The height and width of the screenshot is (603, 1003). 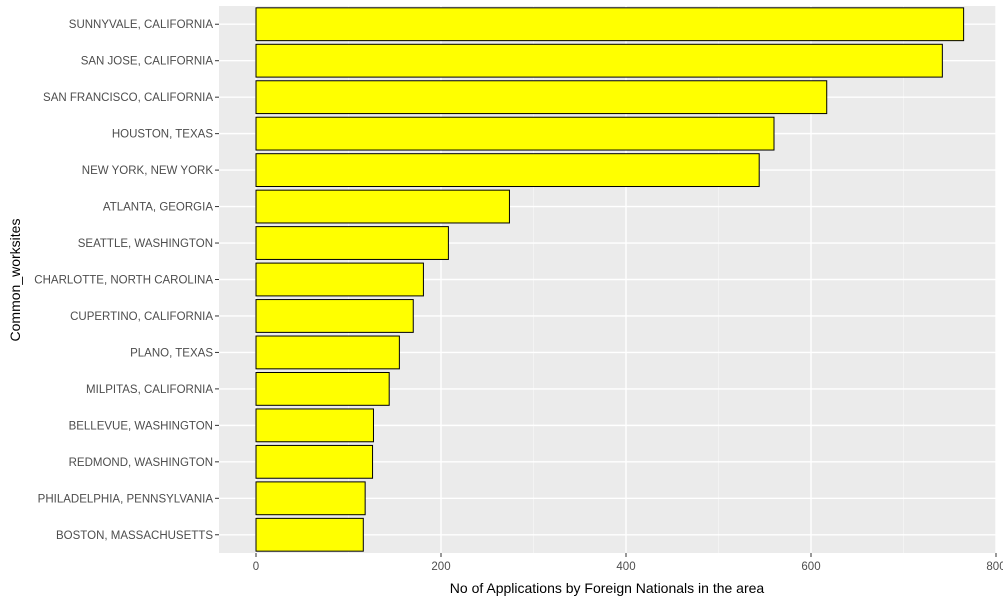 What do you see at coordinates (256, 567) in the screenshot?
I see `x-tick-label: 0` at bounding box center [256, 567].